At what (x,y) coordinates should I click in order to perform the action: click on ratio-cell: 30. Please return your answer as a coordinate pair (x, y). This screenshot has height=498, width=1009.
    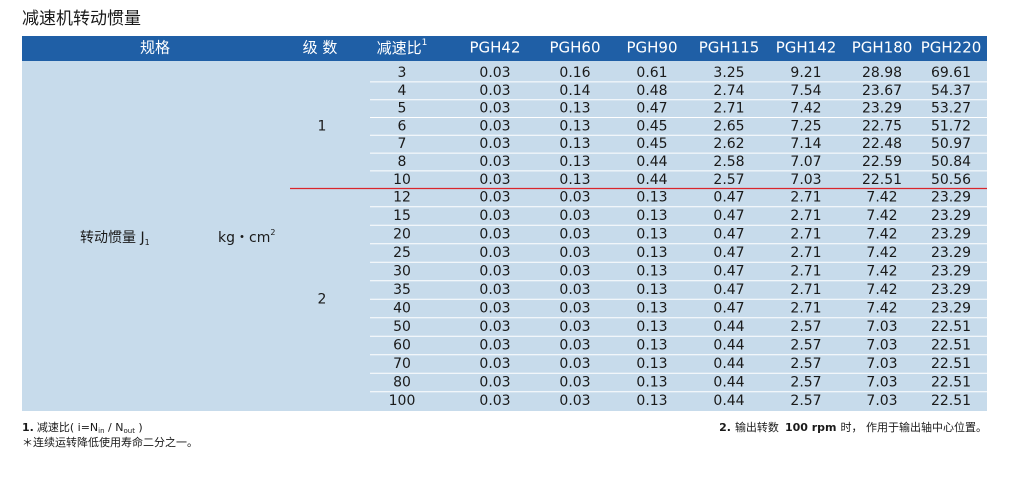
    Looking at the image, I should click on (402, 272).